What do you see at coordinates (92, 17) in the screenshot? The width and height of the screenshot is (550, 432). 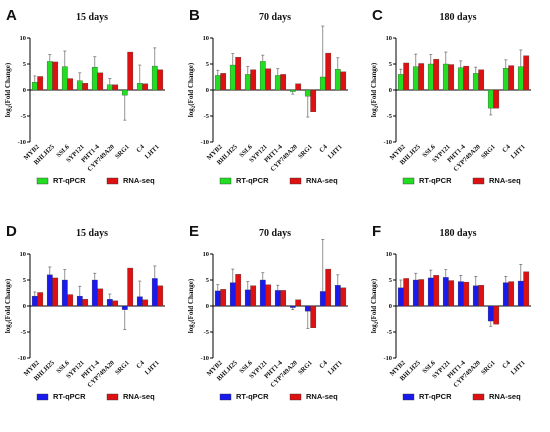 I see `panel-title: 15 days` at bounding box center [92, 17].